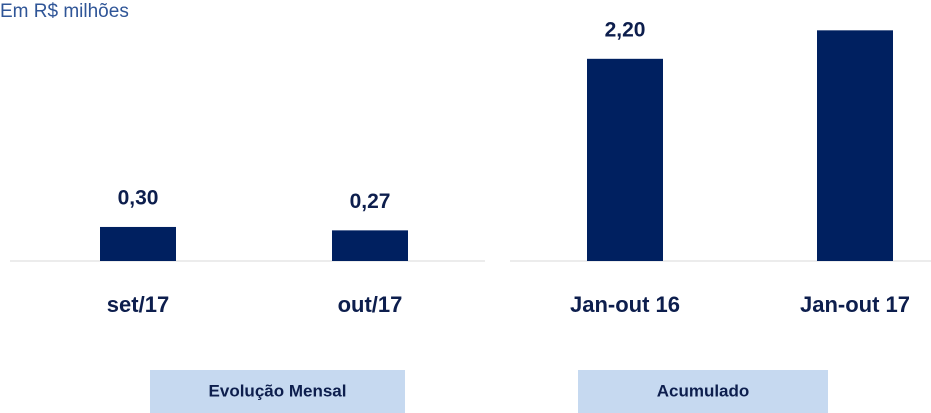 Image resolution: width=931 pixels, height=413 pixels. Describe the element at coordinates (855, 304) in the screenshot. I see `x-tick-label: Jan-out 17` at that location.